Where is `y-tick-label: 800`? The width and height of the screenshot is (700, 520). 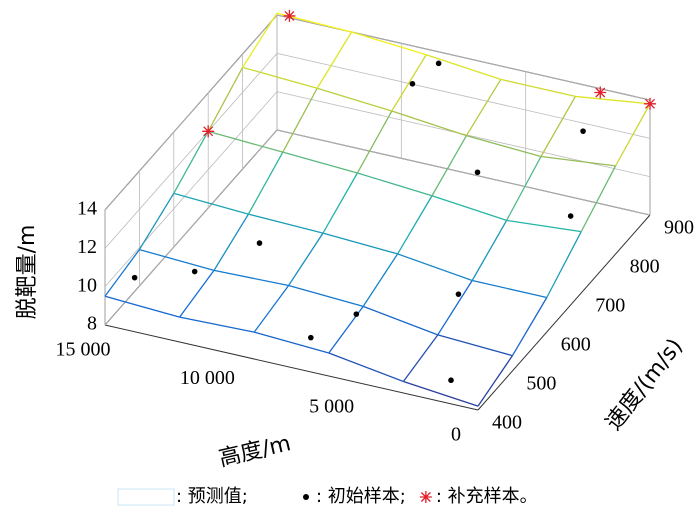 y-tick-label: 800 is located at coordinates (645, 267).